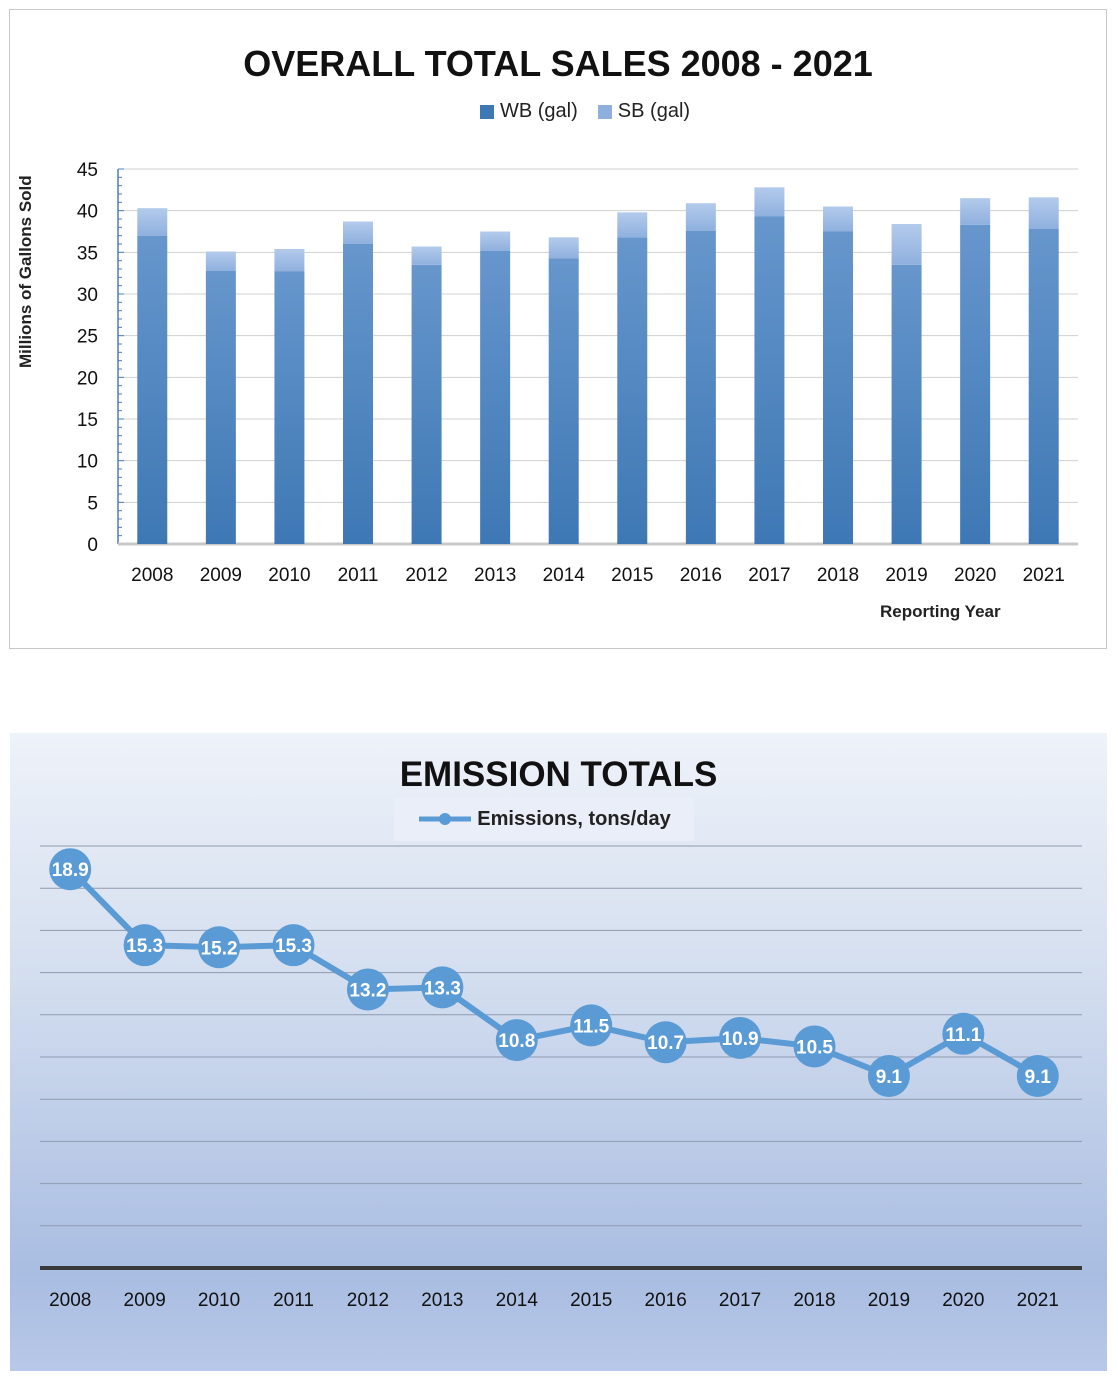  I want to click on bar-wb-2014, so click(563, 401).